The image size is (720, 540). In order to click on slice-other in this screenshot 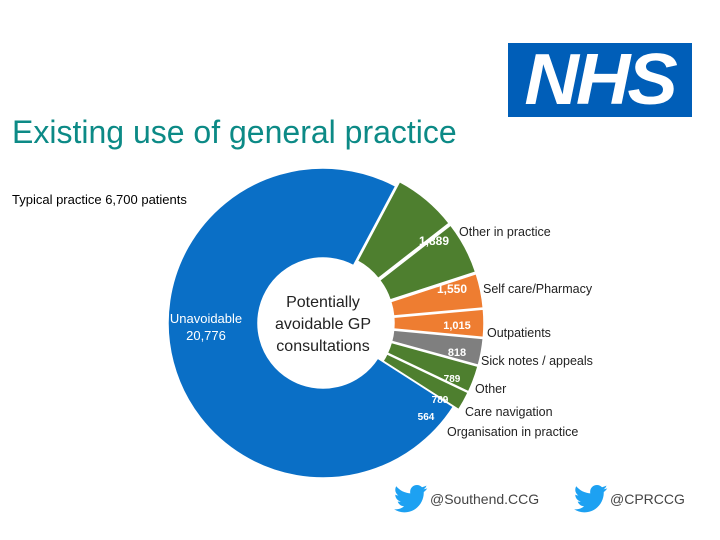, I will do `click(437, 348)`.